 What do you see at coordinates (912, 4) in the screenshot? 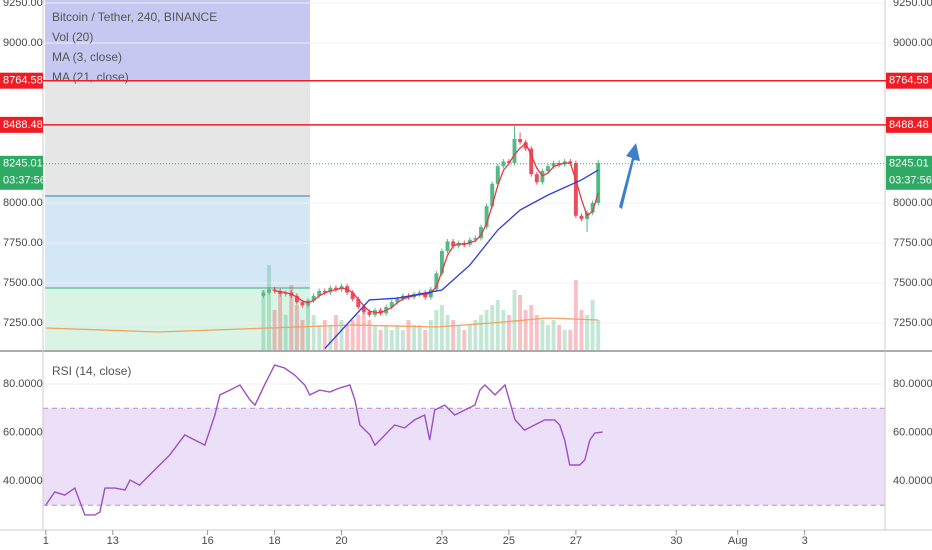
I see `y-tick-label: 9250.00` at bounding box center [912, 4].